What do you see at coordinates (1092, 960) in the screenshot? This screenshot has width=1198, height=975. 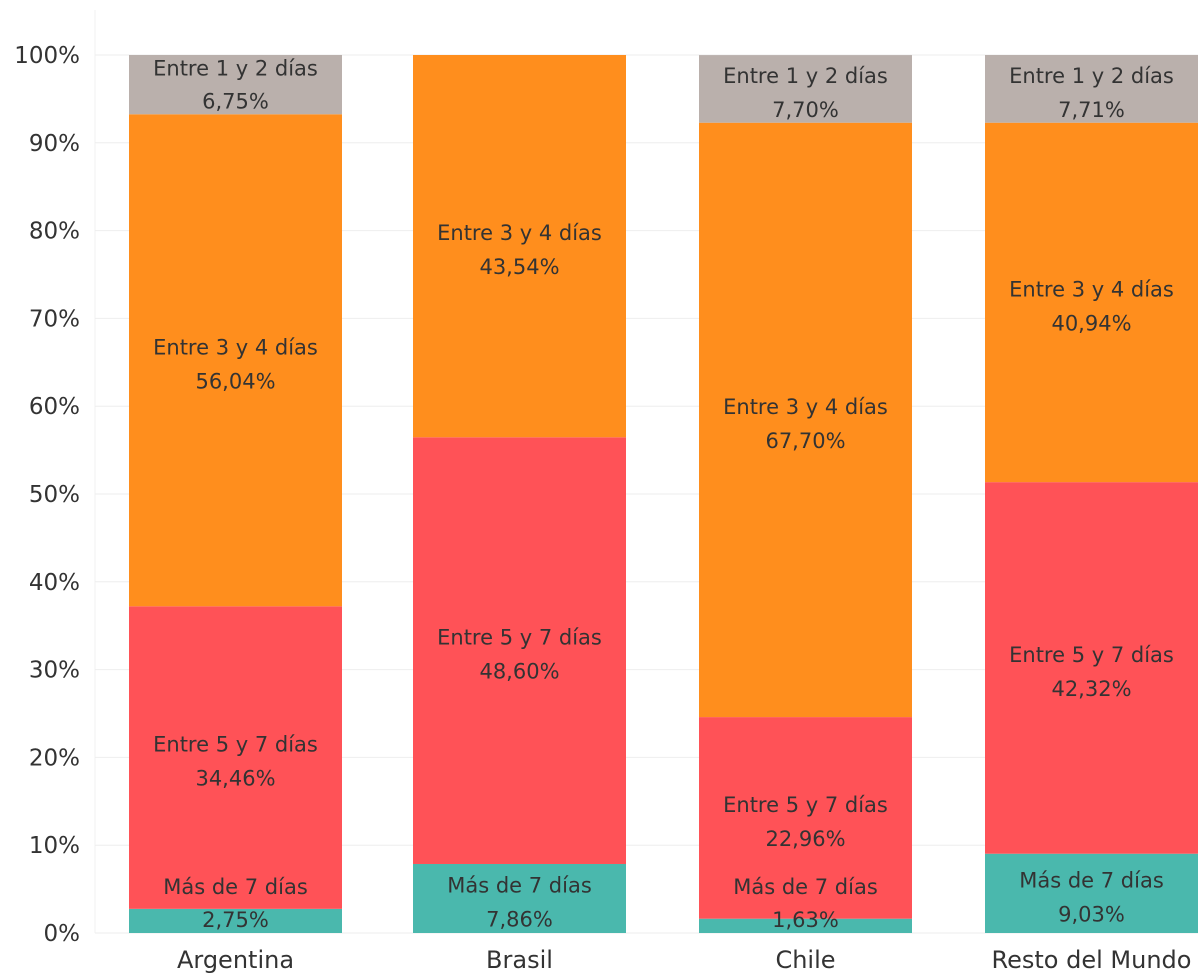 I see `x-category-label: Resto del Mundo` at bounding box center [1092, 960].